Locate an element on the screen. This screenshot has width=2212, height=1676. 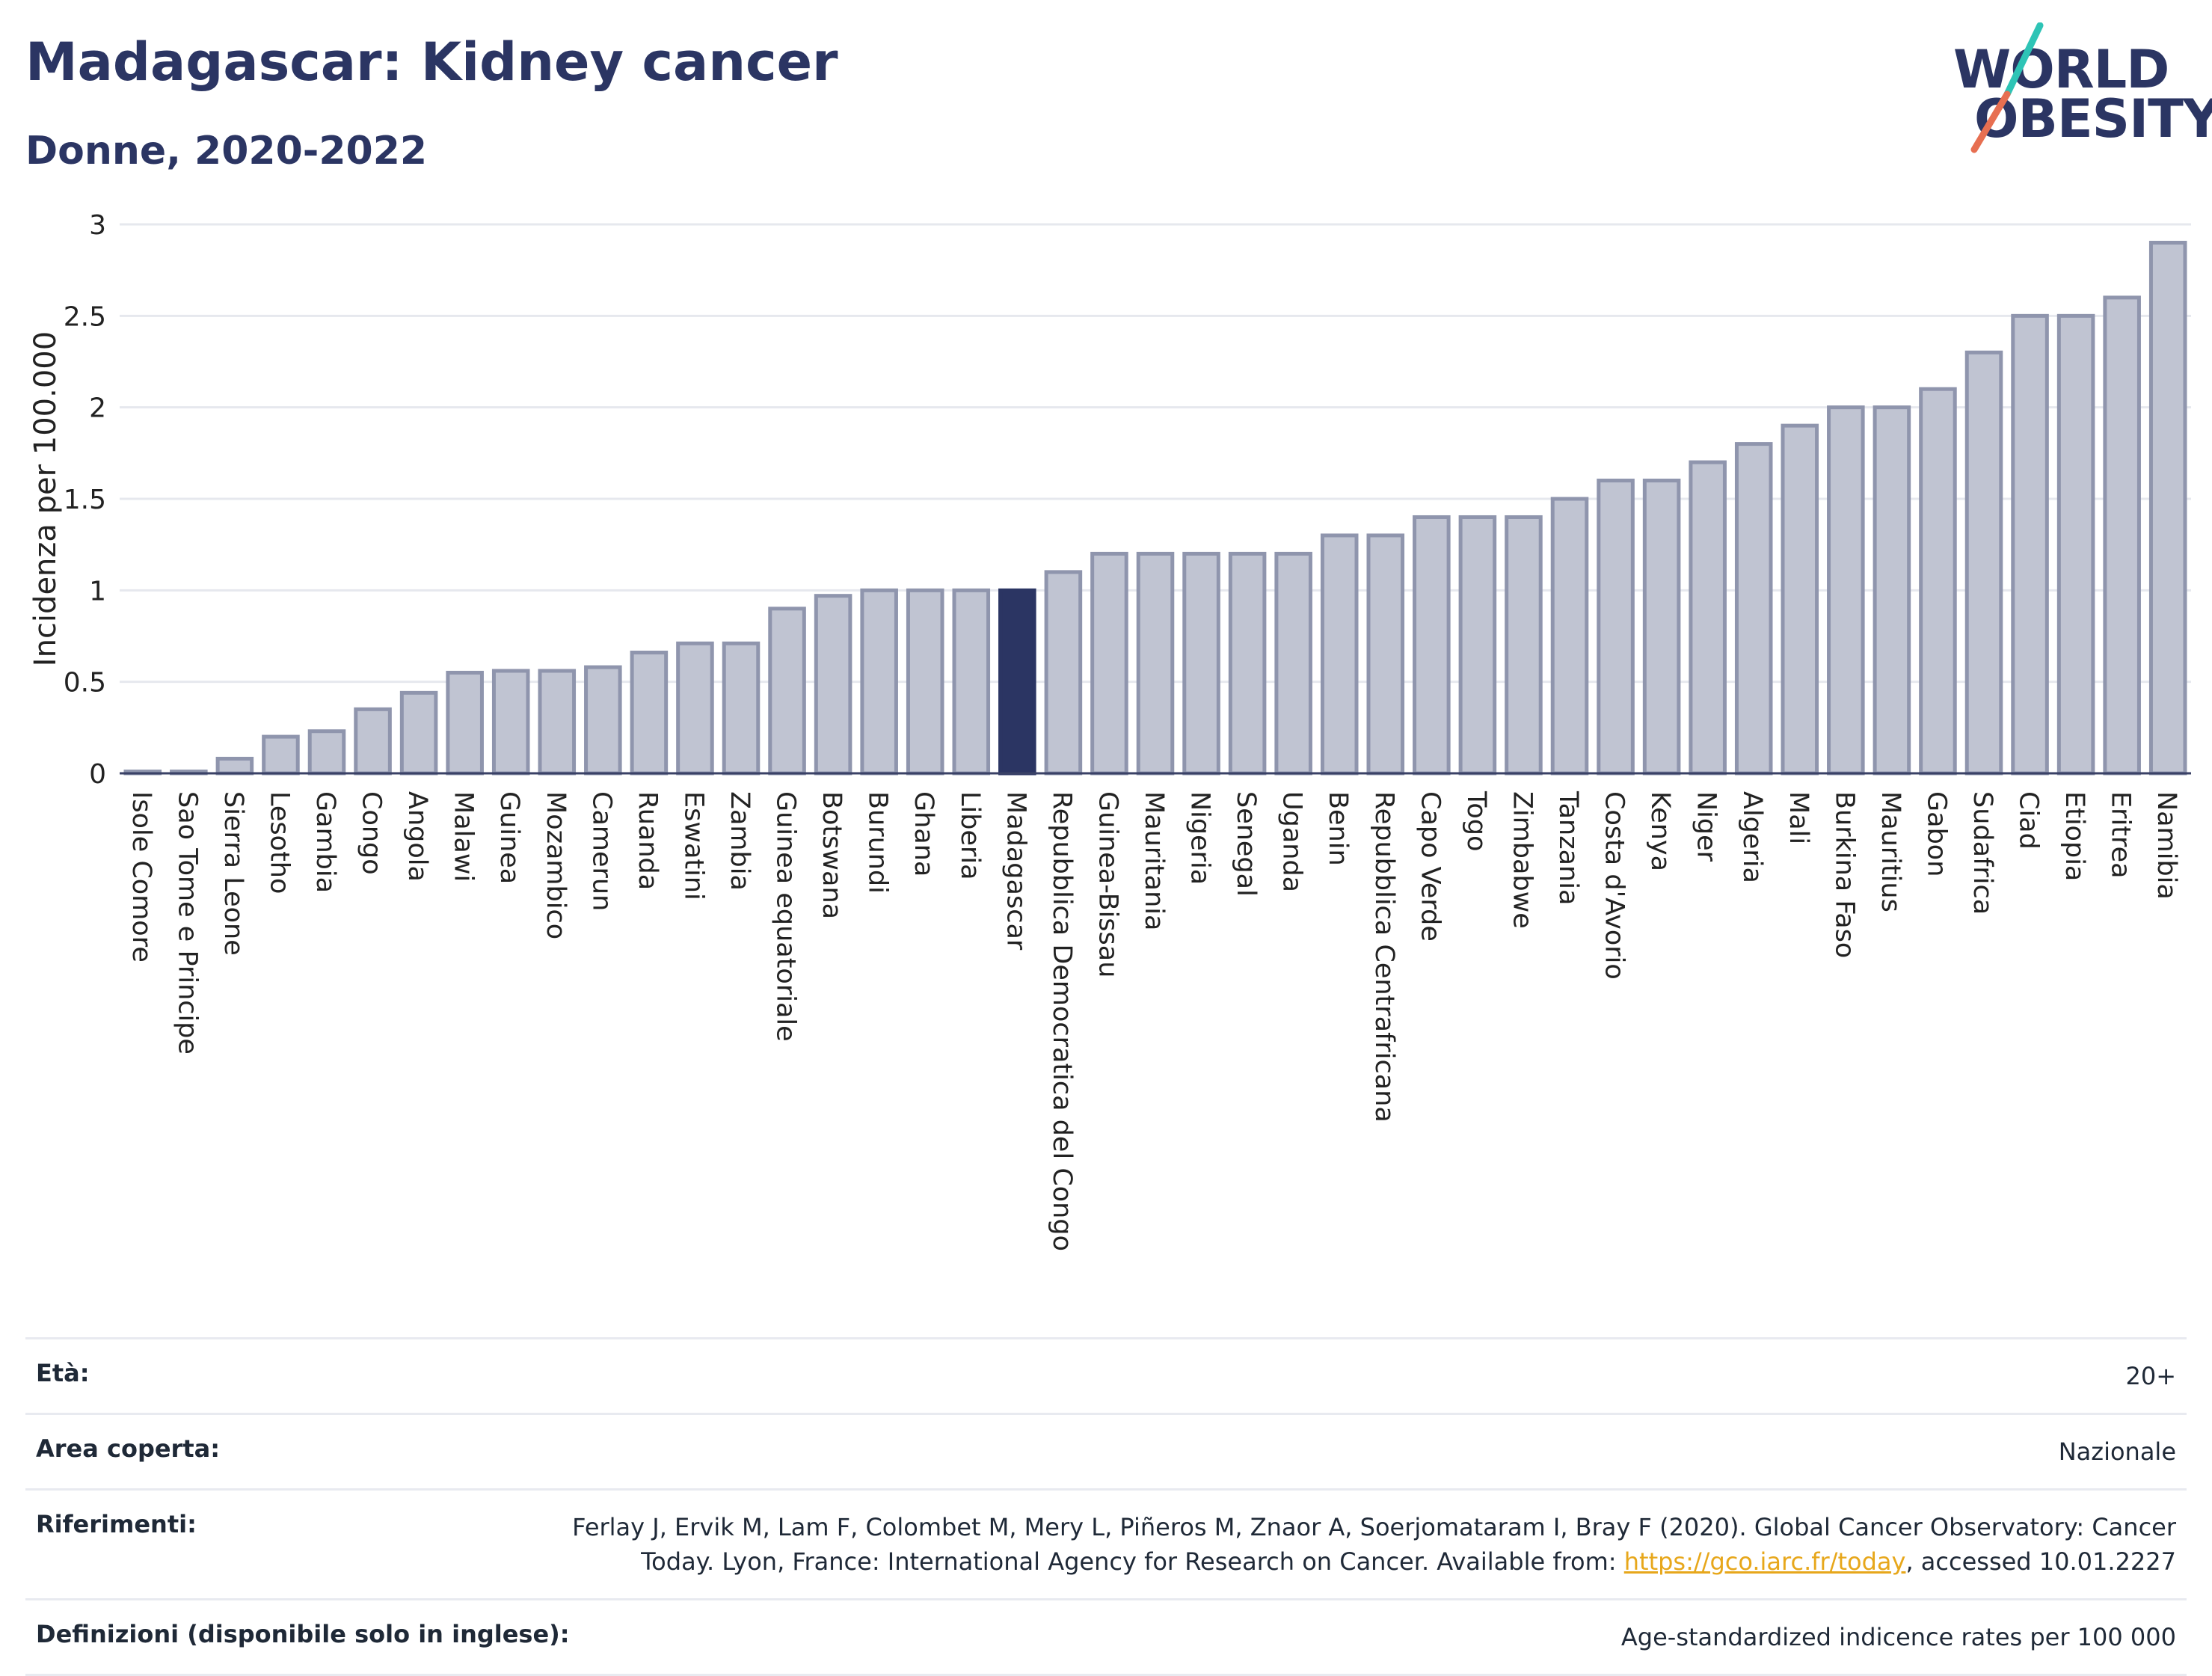
logo-text-obesity: OBESITY is located at coordinates (2093, 119).